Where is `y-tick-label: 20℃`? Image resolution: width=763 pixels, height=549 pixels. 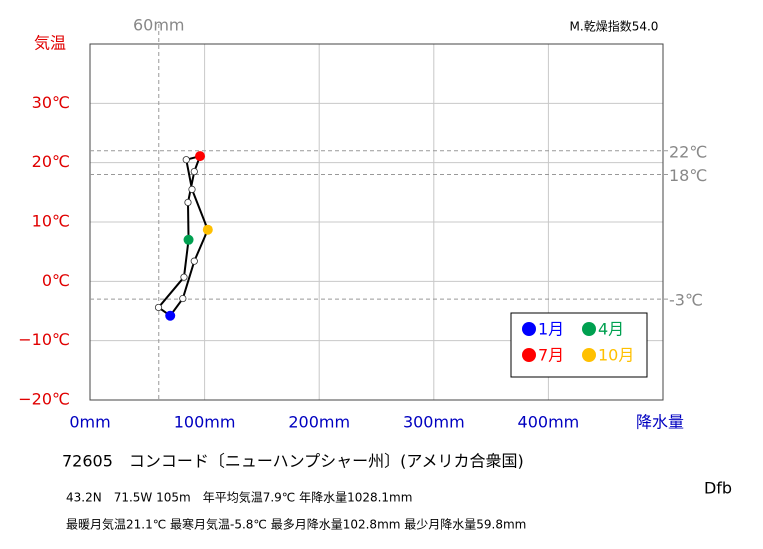 y-tick-label: 20℃ is located at coordinates (51, 161).